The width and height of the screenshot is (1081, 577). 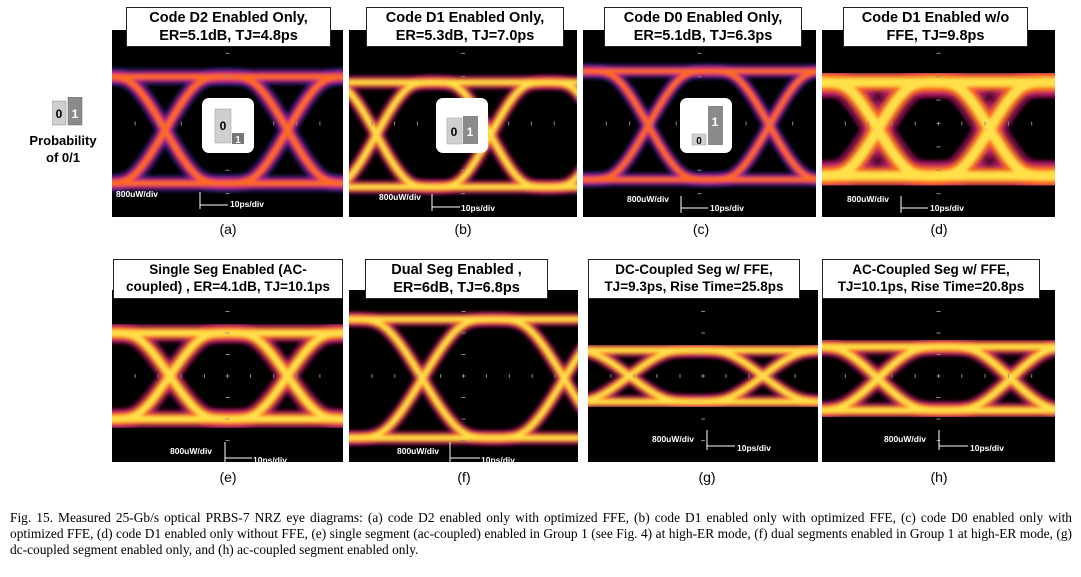 I want to click on vscale-a: 800uW/div, so click(x=137, y=194).